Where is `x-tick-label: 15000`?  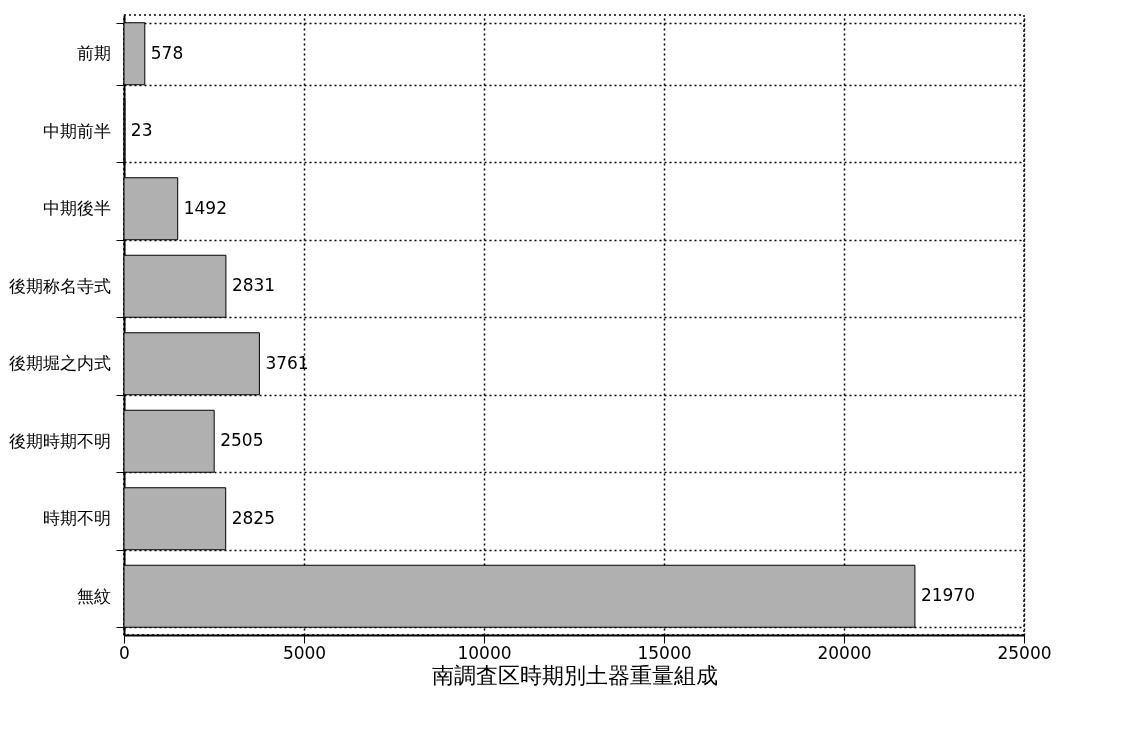
x-tick-label: 15000 is located at coordinates (664, 652).